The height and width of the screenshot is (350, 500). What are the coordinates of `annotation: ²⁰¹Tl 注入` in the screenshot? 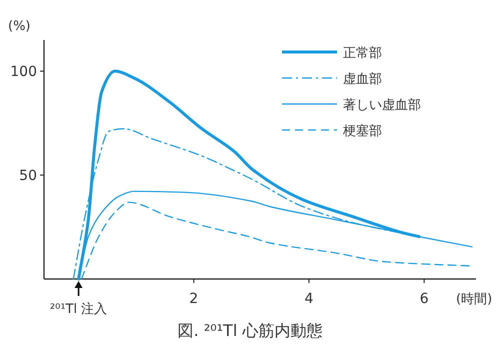 It's located at (79, 309).